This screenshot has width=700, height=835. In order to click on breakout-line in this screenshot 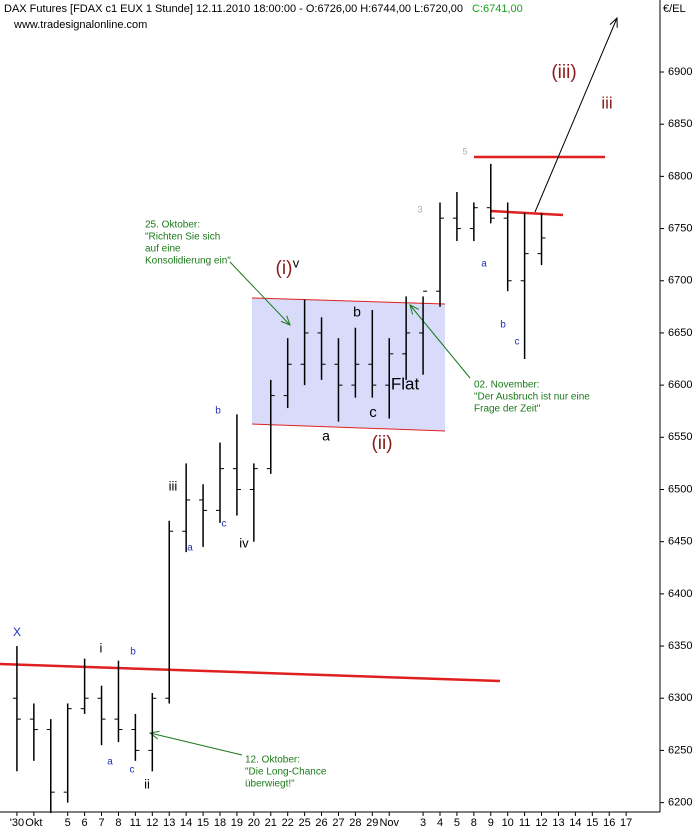, I will do `click(526, 213)`.